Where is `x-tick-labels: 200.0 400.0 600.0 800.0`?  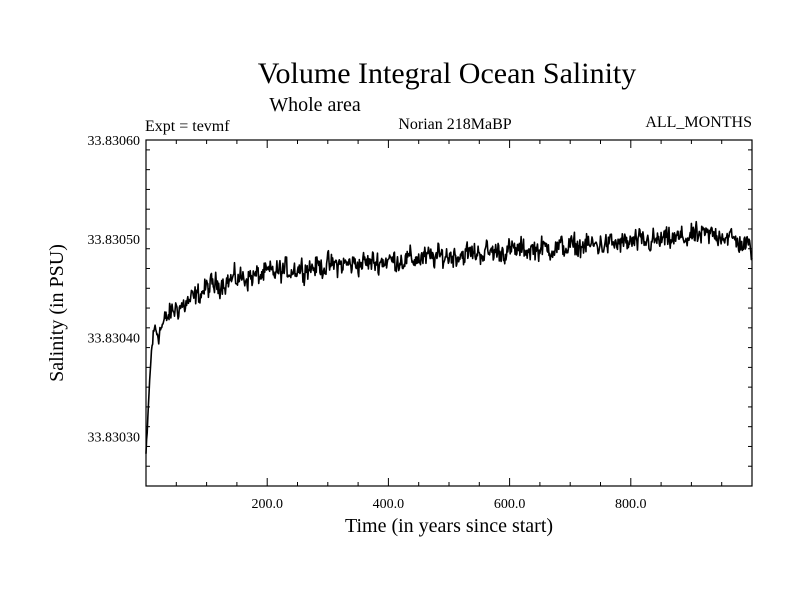
x-tick-labels: 200.0 400.0 600.0 800.0 is located at coordinates (448, 504).